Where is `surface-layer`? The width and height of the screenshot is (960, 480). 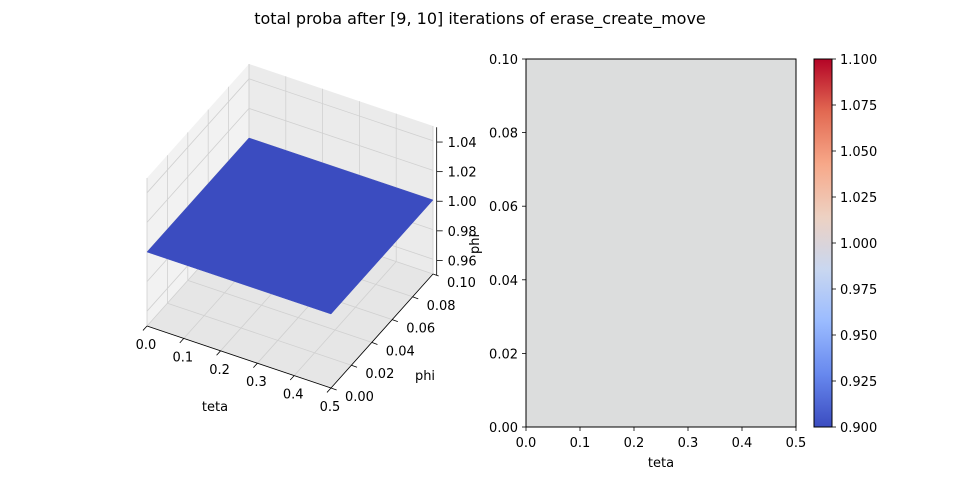 surface-layer is located at coordinates (290, 226).